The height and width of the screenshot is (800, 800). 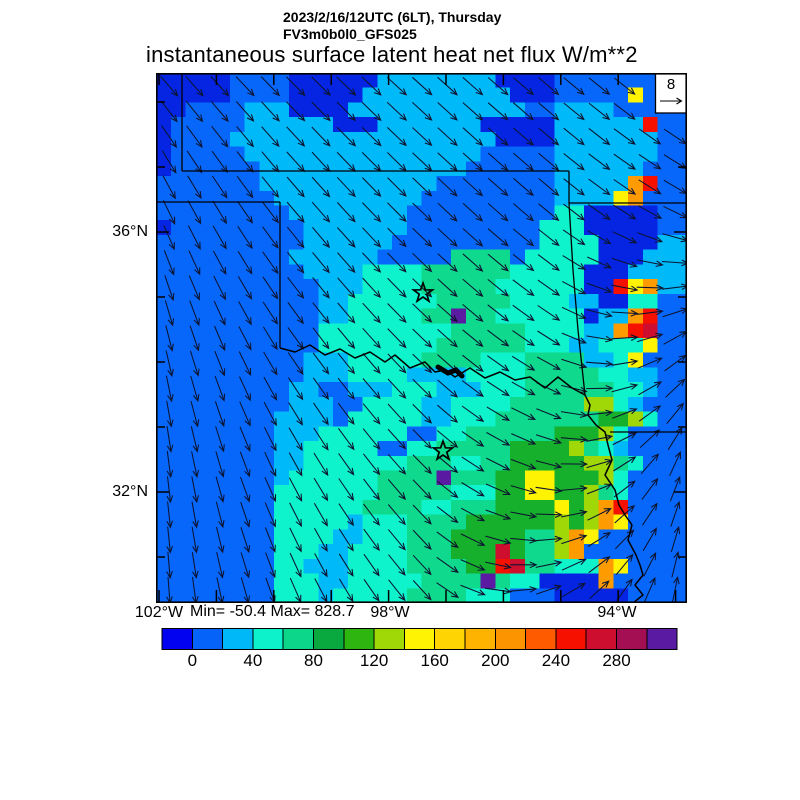 I want to click on colorbar-tick-label: 120, so click(x=374, y=660).